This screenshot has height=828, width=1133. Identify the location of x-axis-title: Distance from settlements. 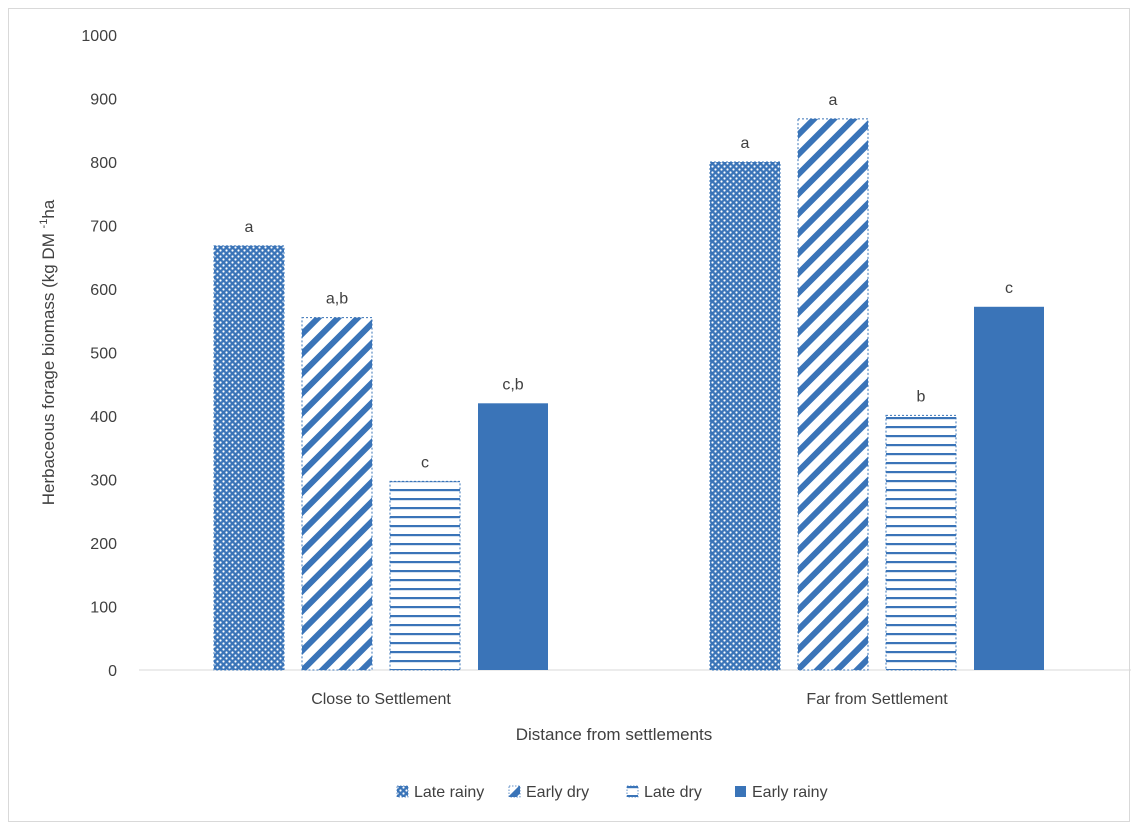
(614, 734).